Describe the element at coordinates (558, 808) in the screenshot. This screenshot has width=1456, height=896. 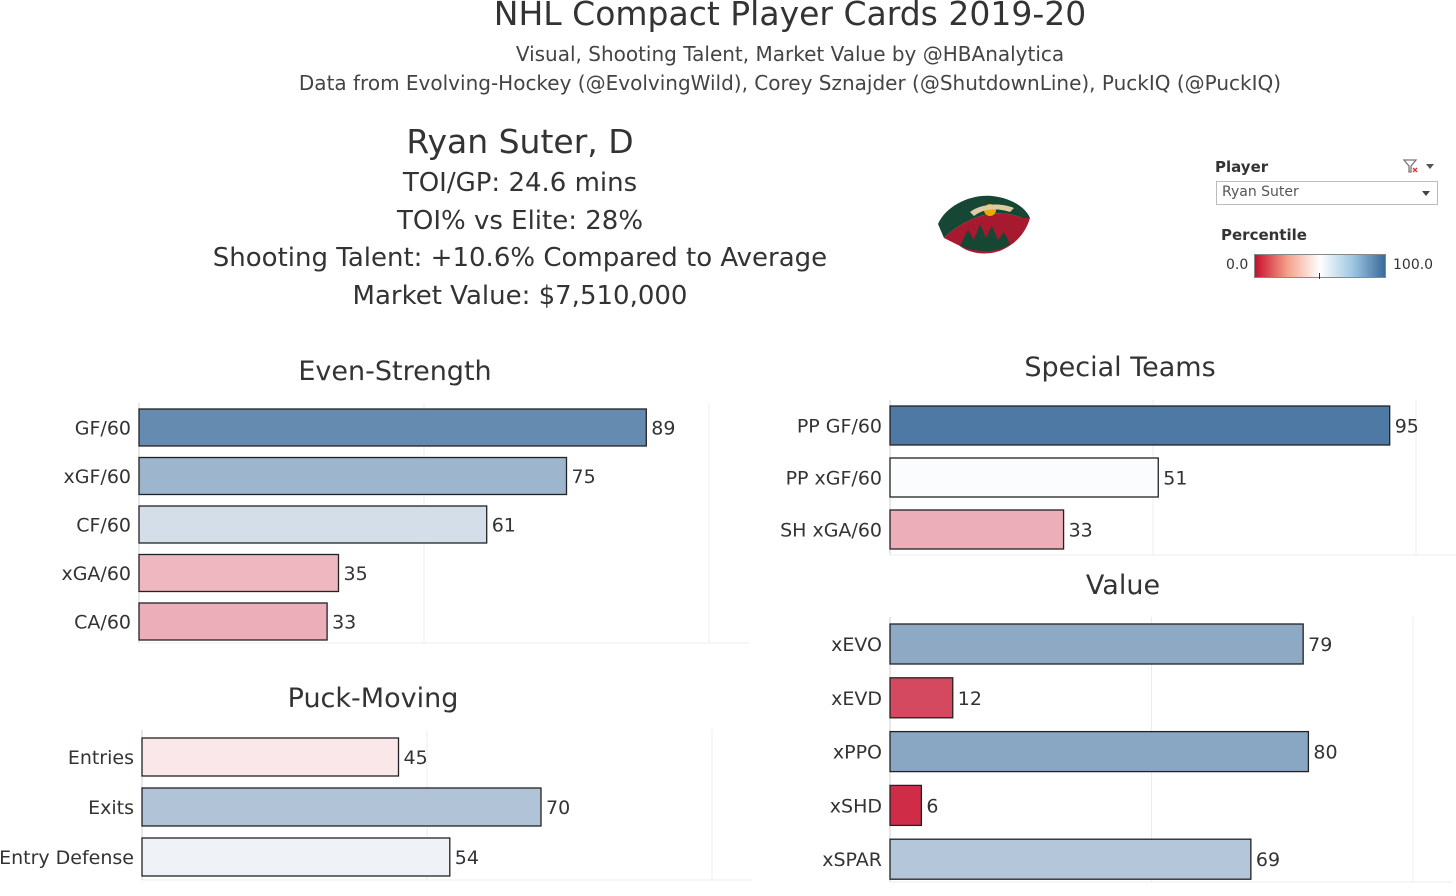
I see `data-label: 70` at that location.